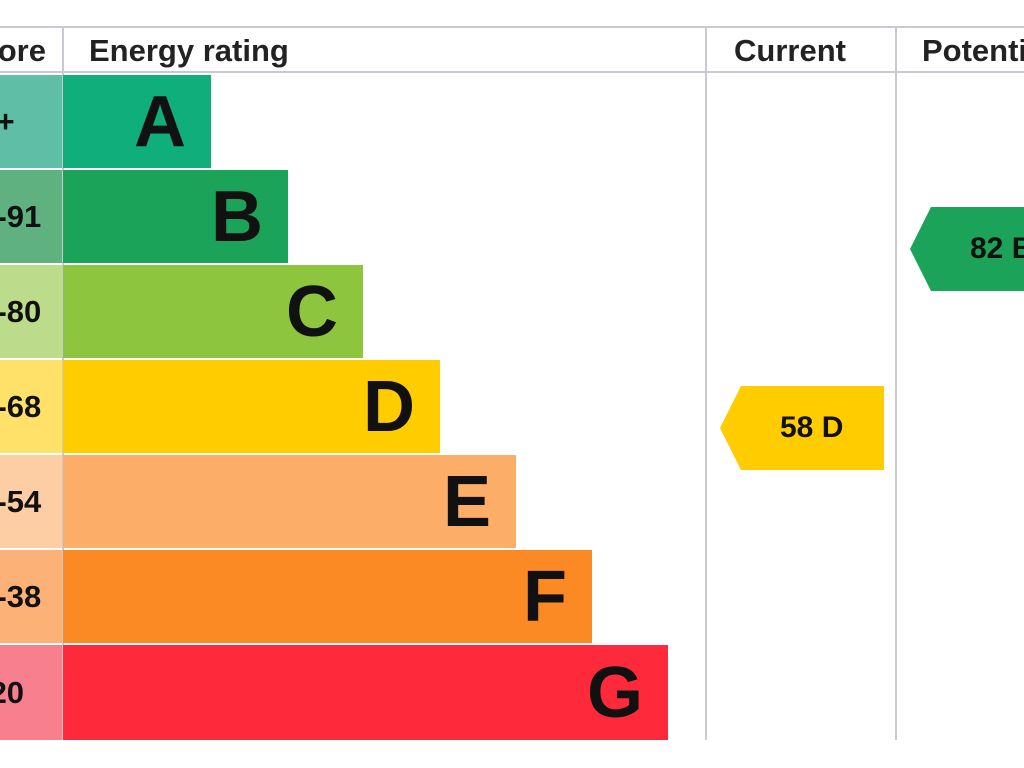 The image size is (1024, 768). Describe the element at coordinates (189, 50) in the screenshot. I see `rating-header: Energy rating` at that location.